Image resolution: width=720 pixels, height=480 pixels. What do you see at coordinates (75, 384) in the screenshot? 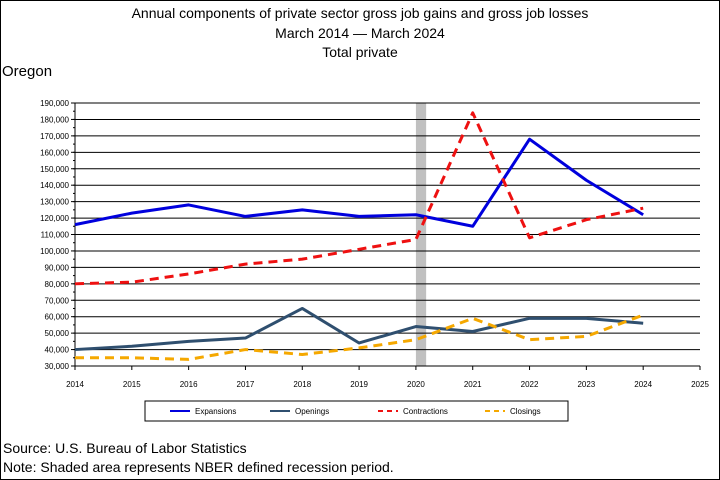
I see `x-tick-label: 2014` at bounding box center [75, 384].